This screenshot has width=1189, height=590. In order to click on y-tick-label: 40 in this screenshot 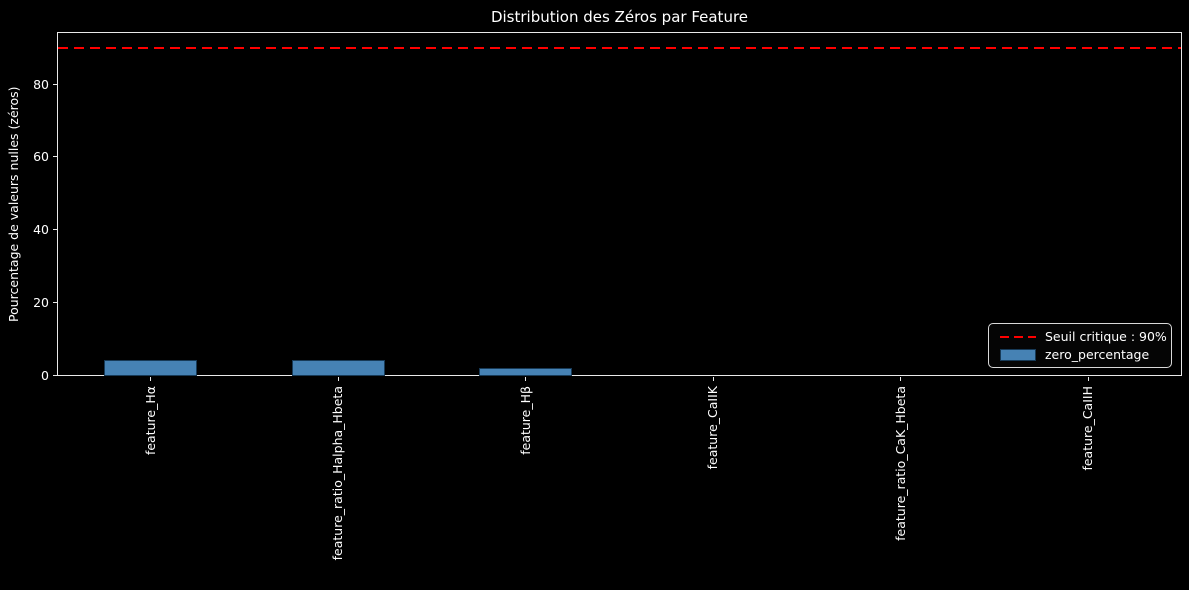, I will do `click(41, 230)`.